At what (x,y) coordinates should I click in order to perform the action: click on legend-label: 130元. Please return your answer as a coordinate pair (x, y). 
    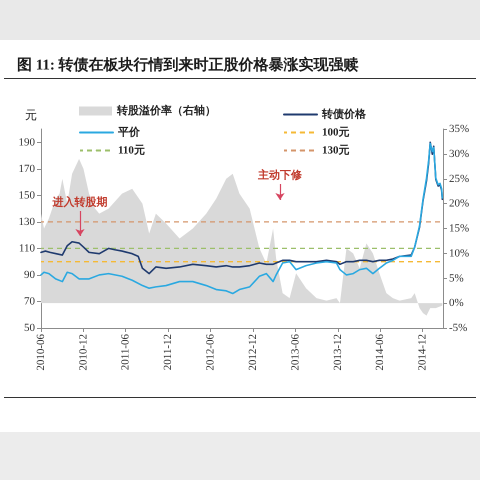
    Looking at the image, I should click on (336, 150).